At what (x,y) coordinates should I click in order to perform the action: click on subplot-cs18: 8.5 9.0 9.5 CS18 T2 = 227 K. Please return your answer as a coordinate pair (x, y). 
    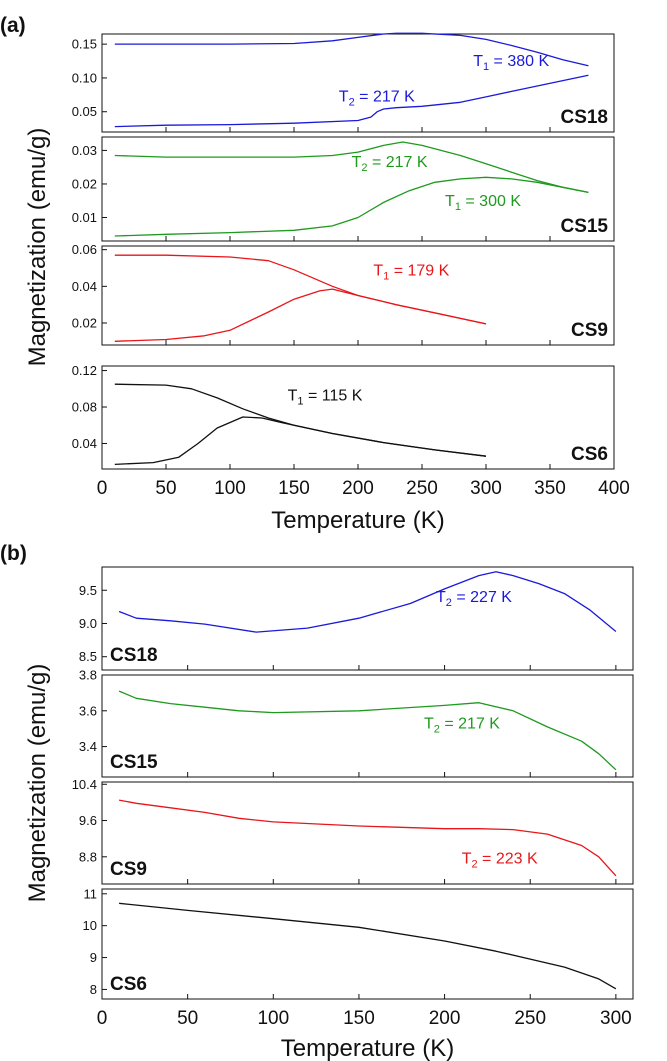
    Looking at the image, I should click on (356, 618).